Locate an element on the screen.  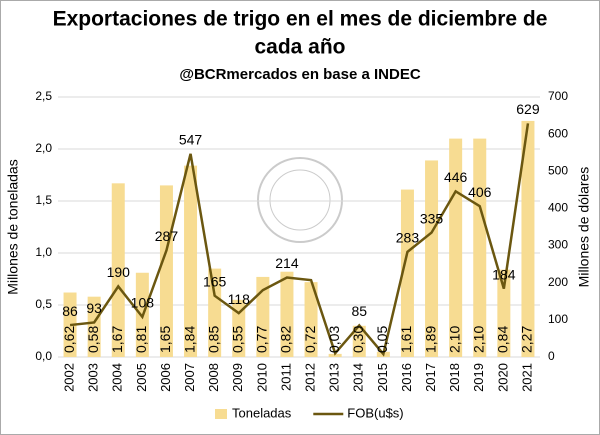
line-value-label: 335 is located at coordinates (432, 218).